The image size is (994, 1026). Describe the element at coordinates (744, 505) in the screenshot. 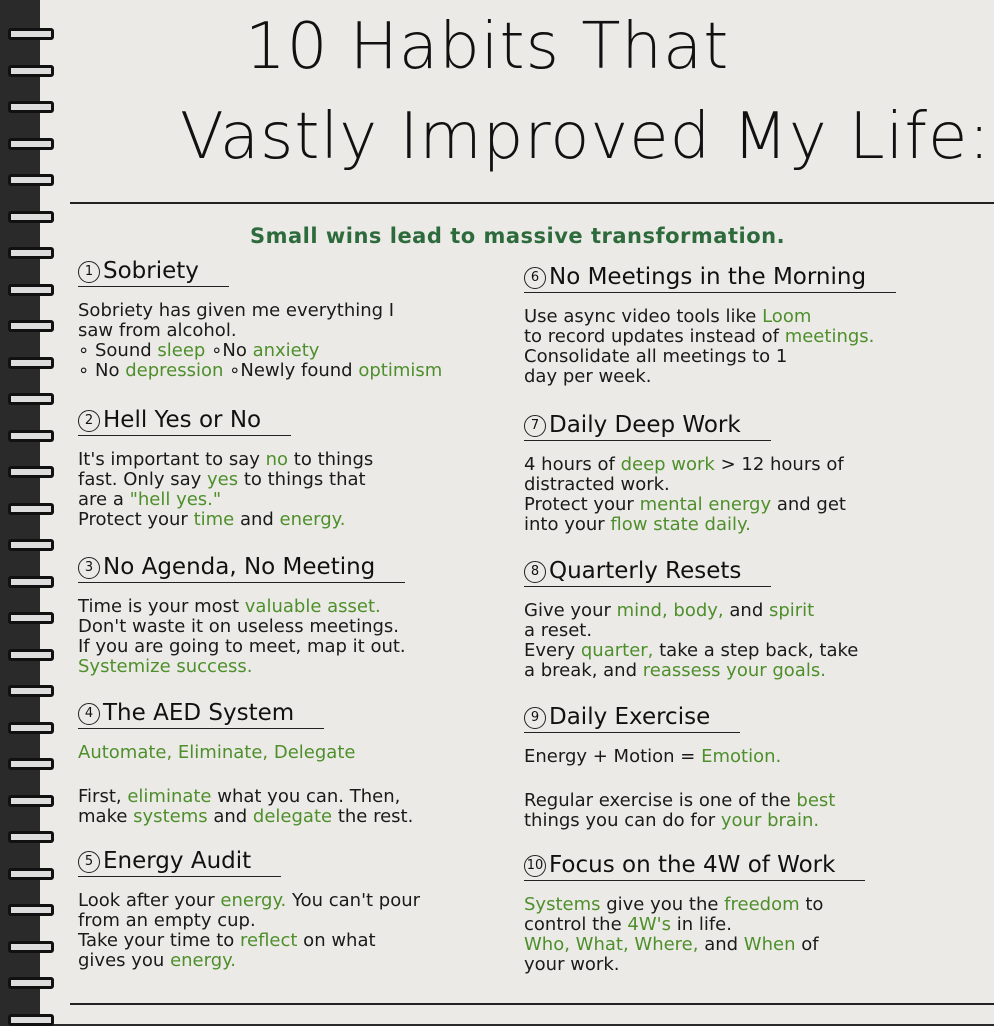

I see `body-line: Protect your mental energy and get` at that location.